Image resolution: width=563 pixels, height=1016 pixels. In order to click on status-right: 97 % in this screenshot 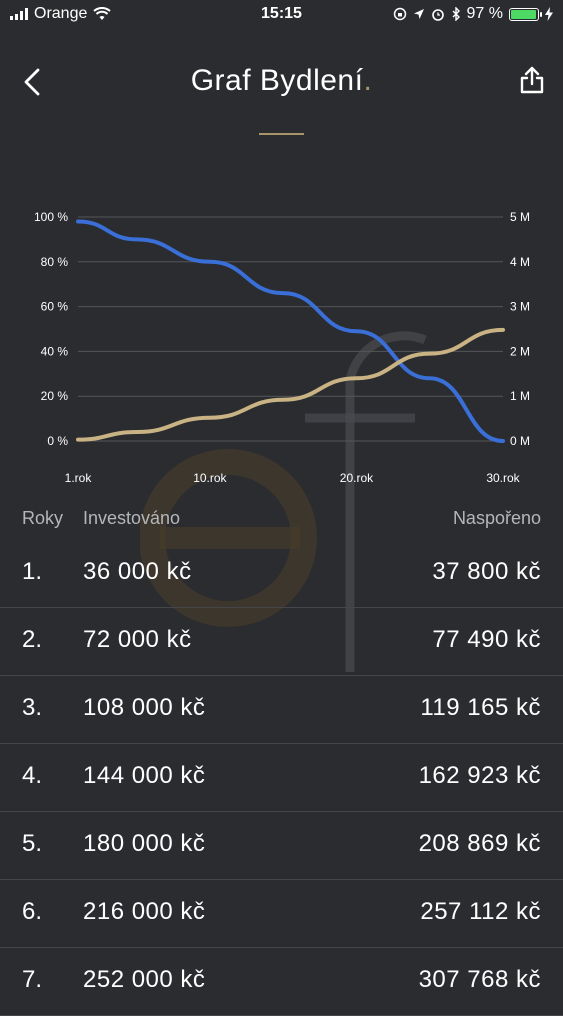, I will do `click(473, 14)`.